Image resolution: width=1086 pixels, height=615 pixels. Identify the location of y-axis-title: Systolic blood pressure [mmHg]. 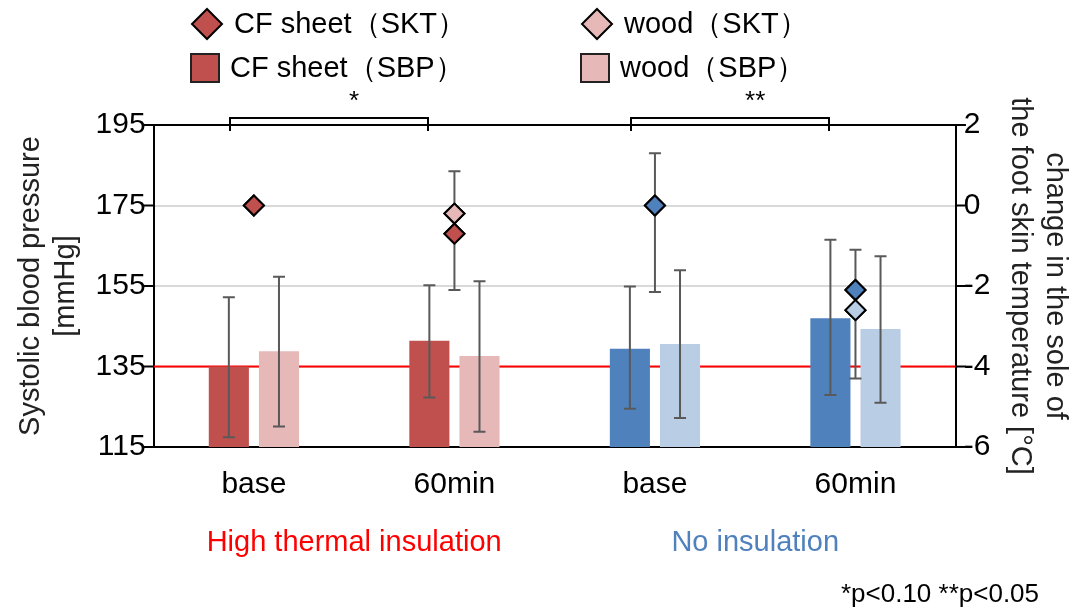
(47, 286).